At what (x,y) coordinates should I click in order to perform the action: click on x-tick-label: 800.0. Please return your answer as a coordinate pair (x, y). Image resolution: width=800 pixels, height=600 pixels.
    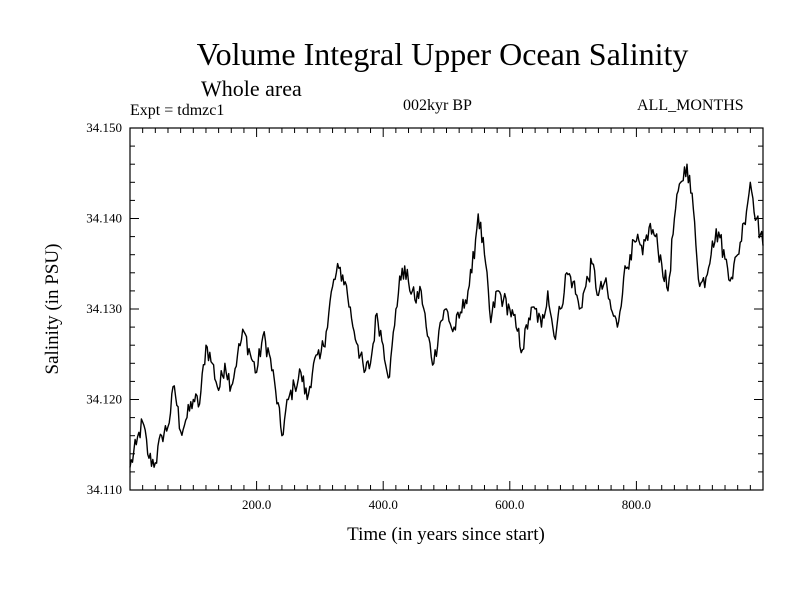
    Looking at the image, I should click on (636, 504).